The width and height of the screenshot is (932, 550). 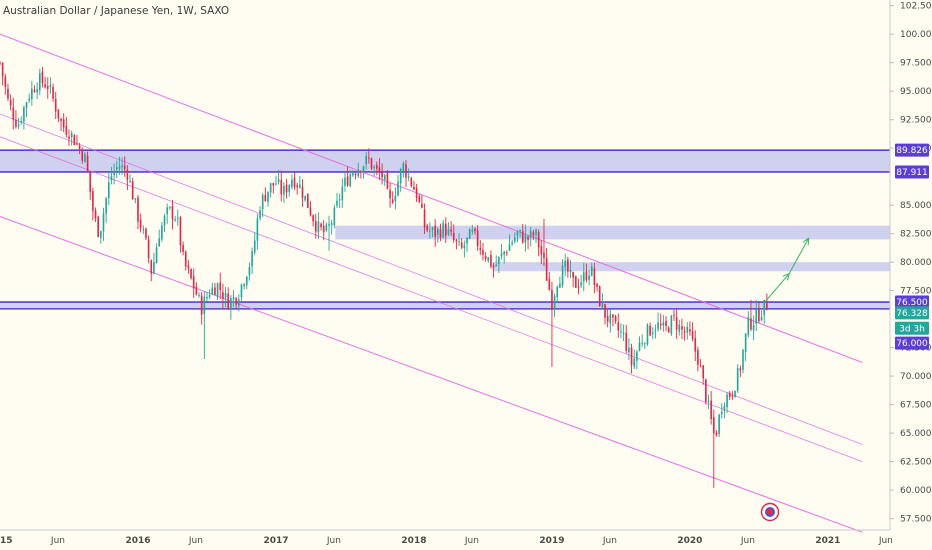 I want to click on y-tick-label: 82.500, so click(x=916, y=235).